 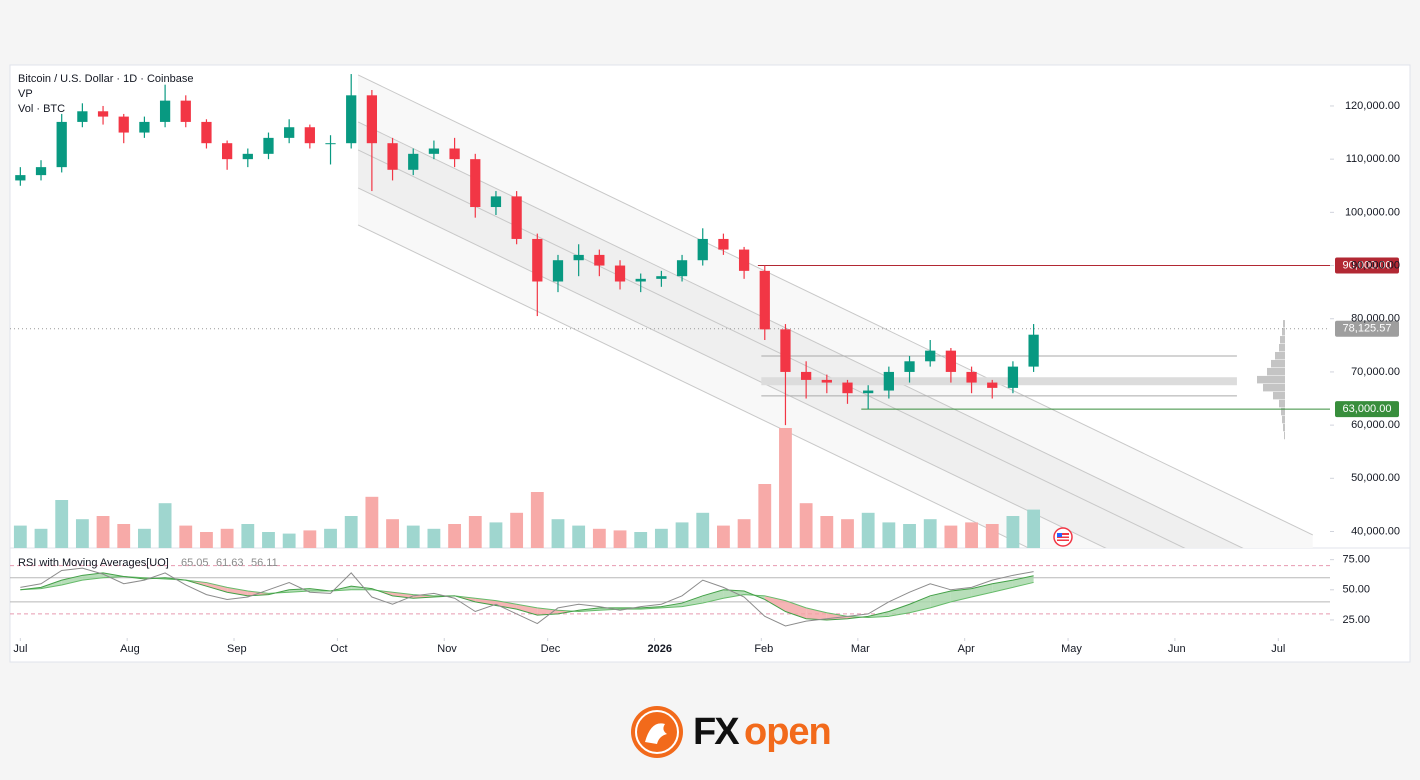 What do you see at coordinates (999, 381) in the screenshot?
I see `value-area-poc` at bounding box center [999, 381].